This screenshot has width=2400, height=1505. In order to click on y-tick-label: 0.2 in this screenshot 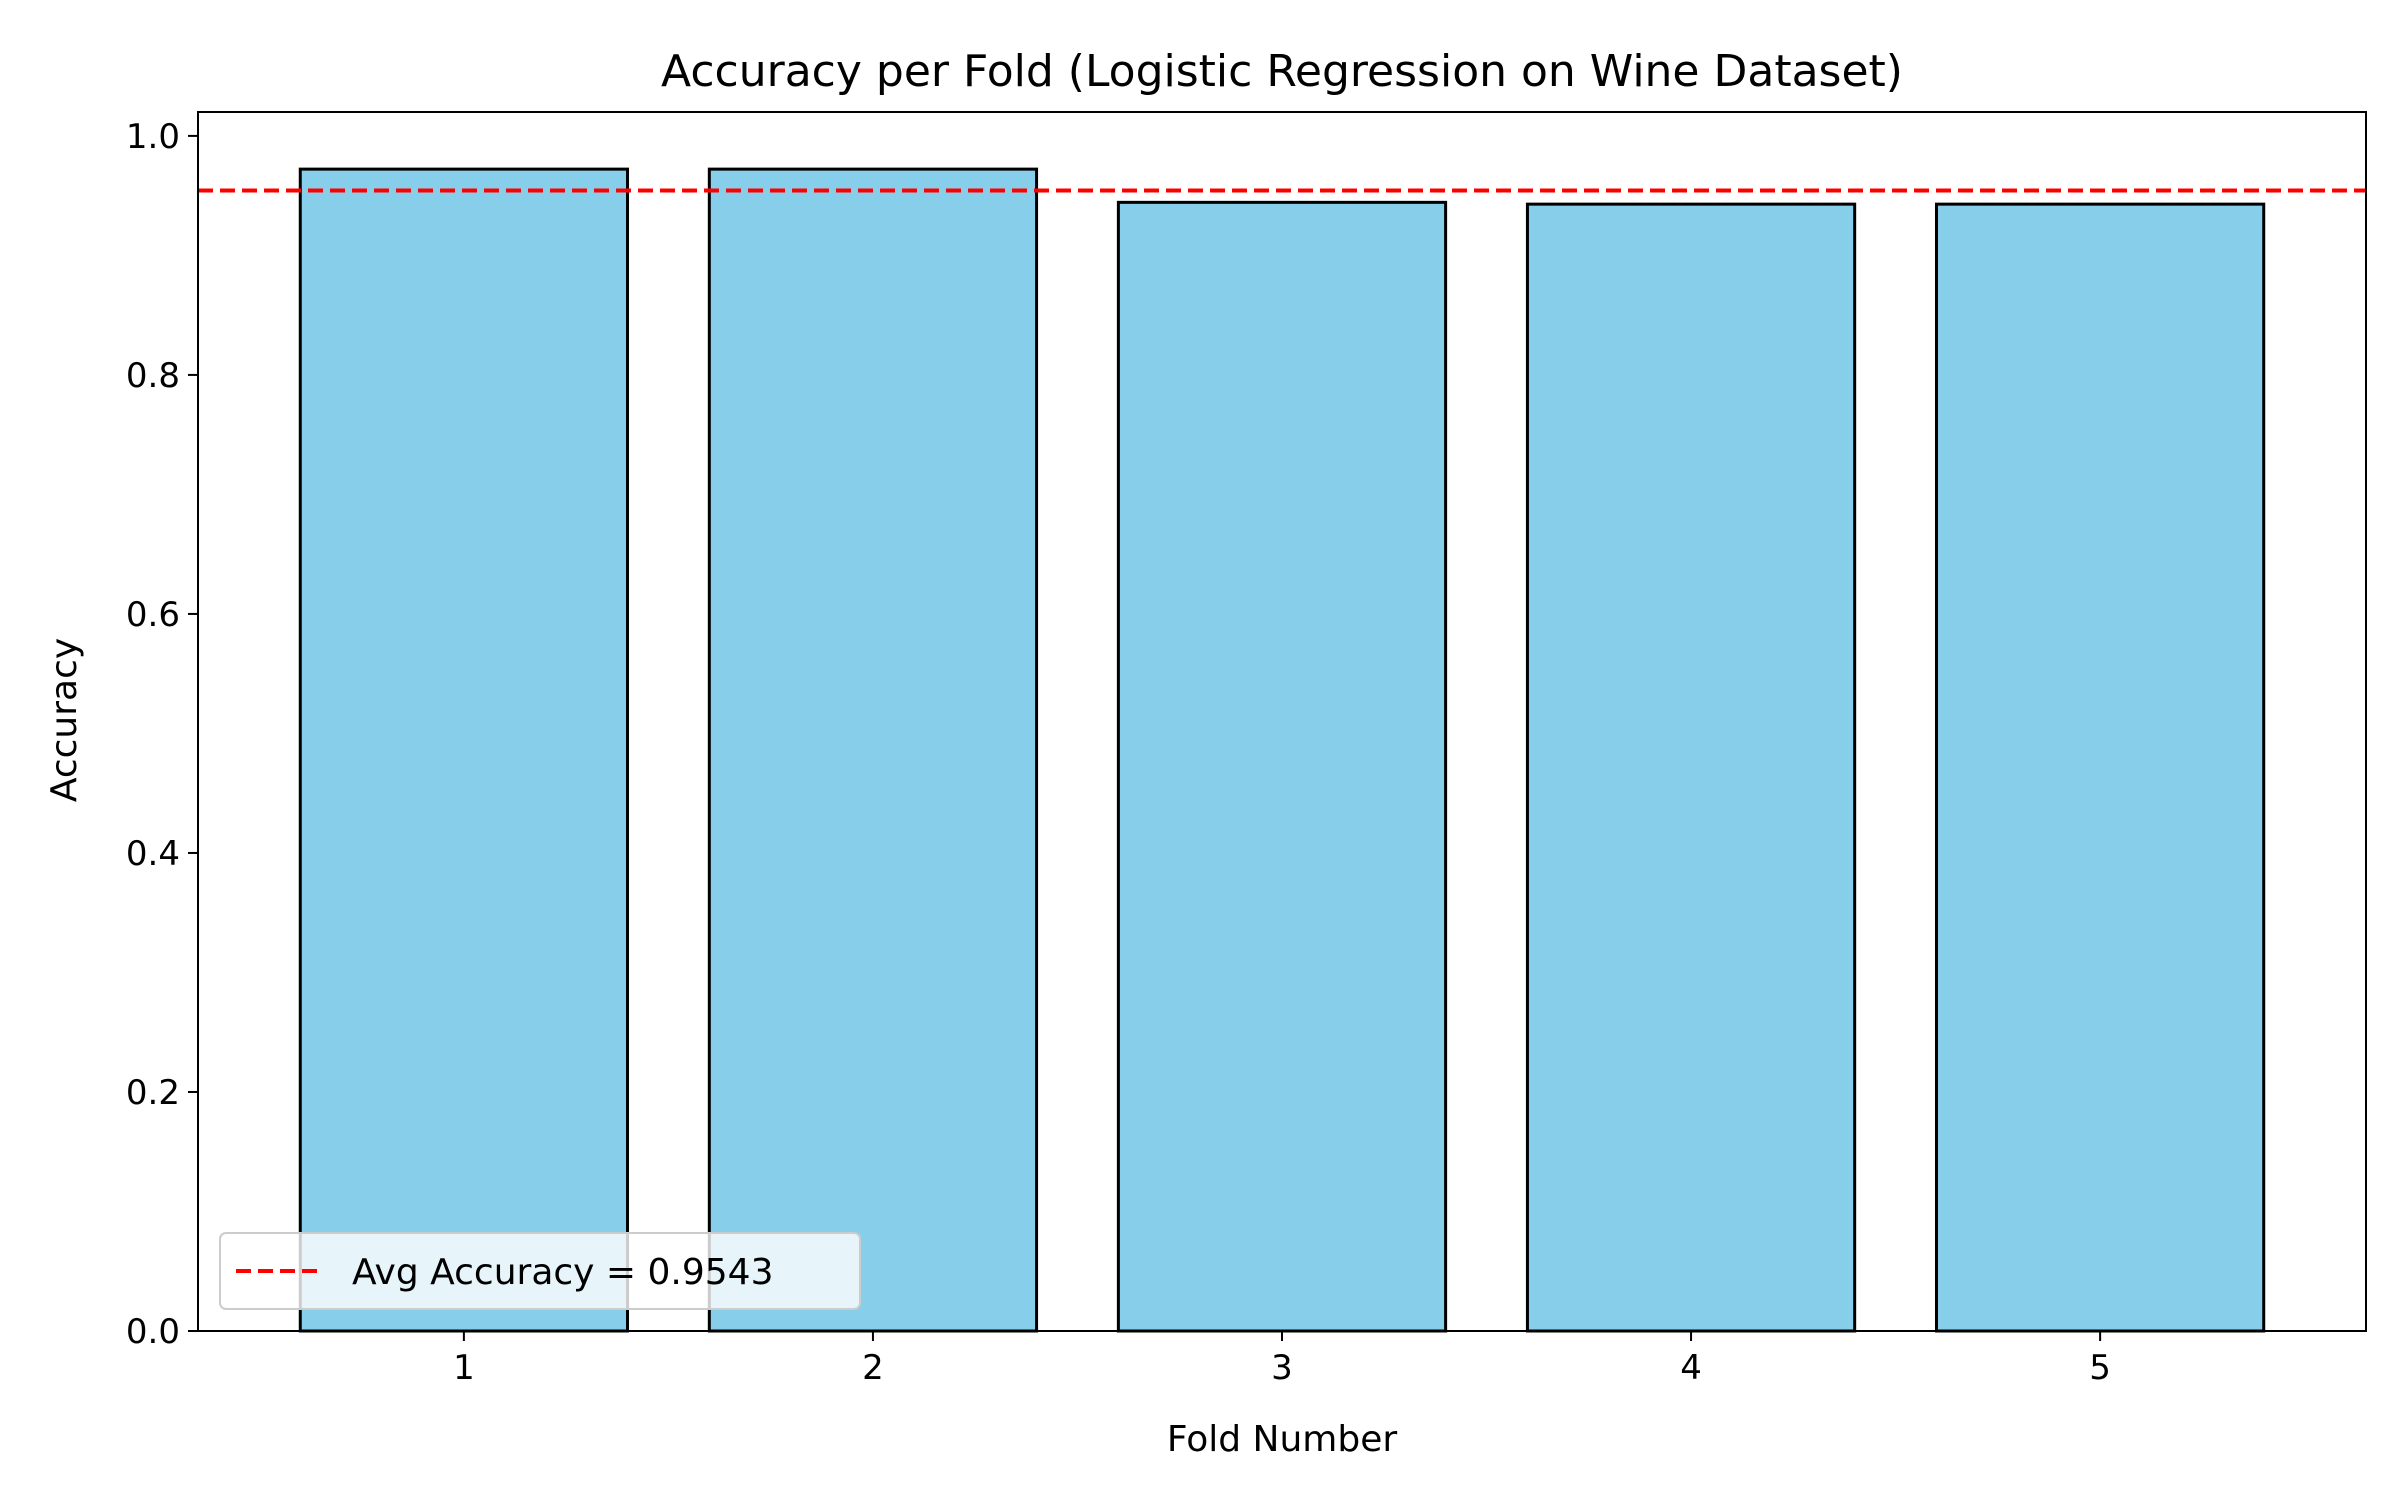, I will do `click(153, 1093)`.